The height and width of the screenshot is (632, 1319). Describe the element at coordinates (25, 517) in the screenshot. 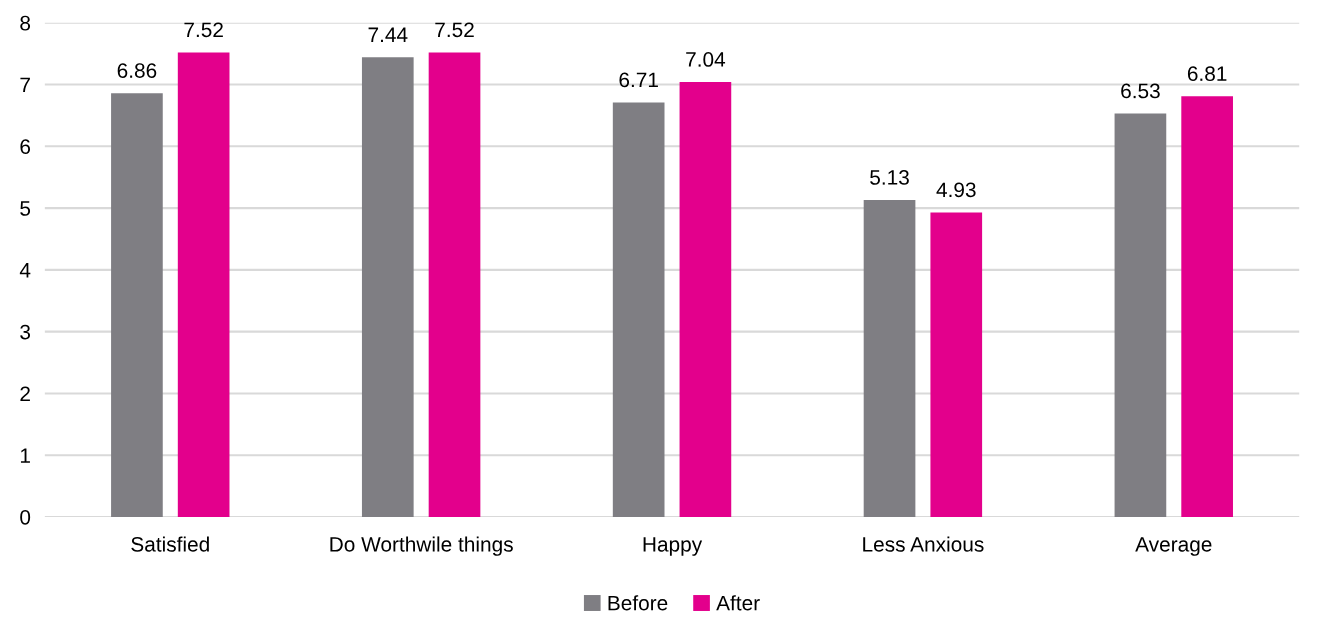

I see `y-tick-label: 0` at that location.